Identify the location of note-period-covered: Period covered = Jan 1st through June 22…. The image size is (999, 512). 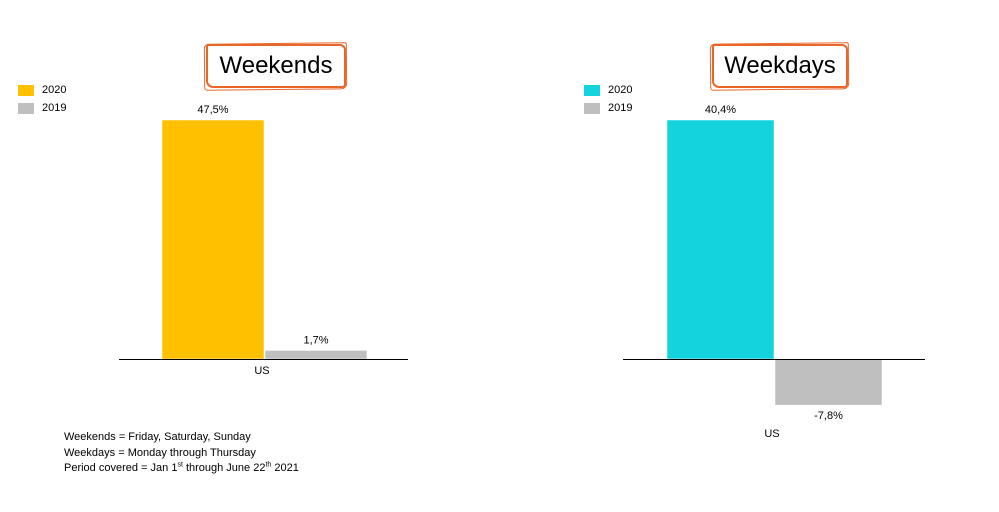
(181, 469).